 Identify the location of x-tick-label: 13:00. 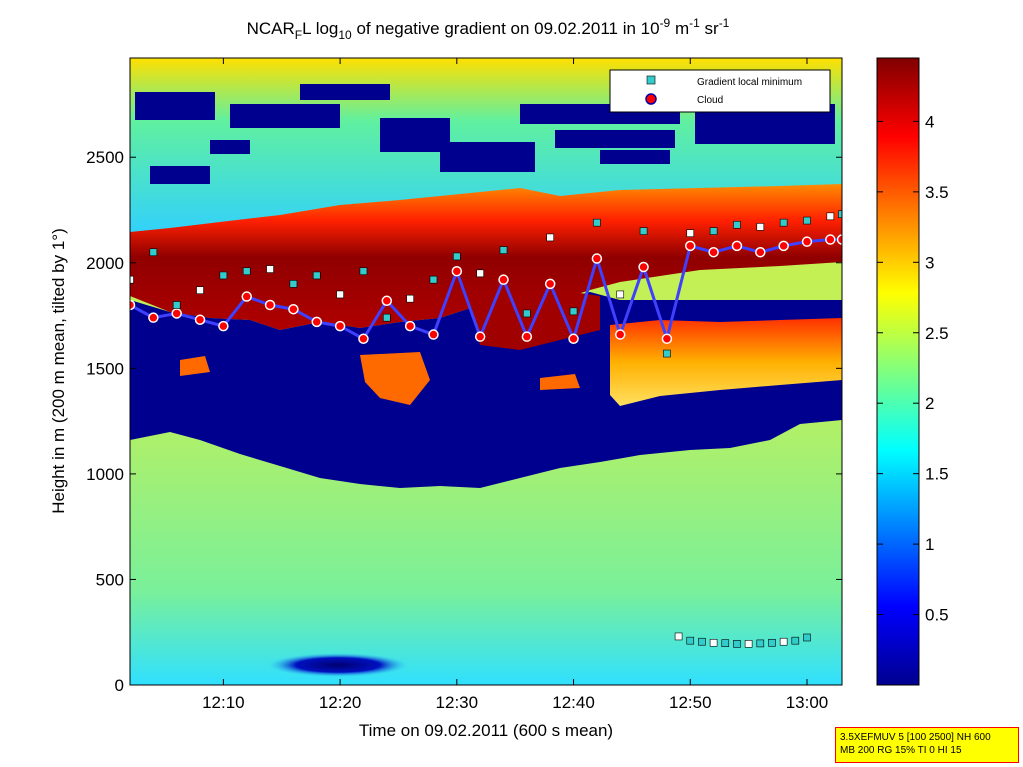
(807, 702).